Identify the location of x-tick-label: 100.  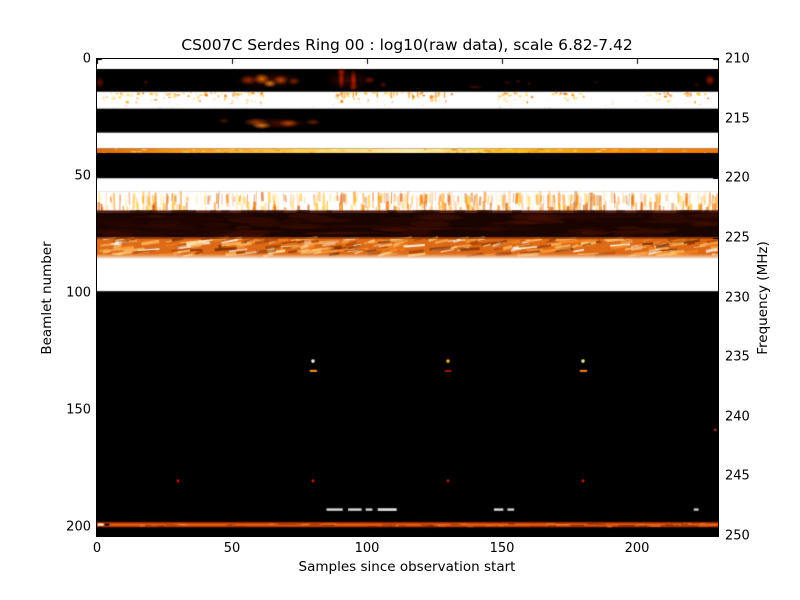
(367, 548).